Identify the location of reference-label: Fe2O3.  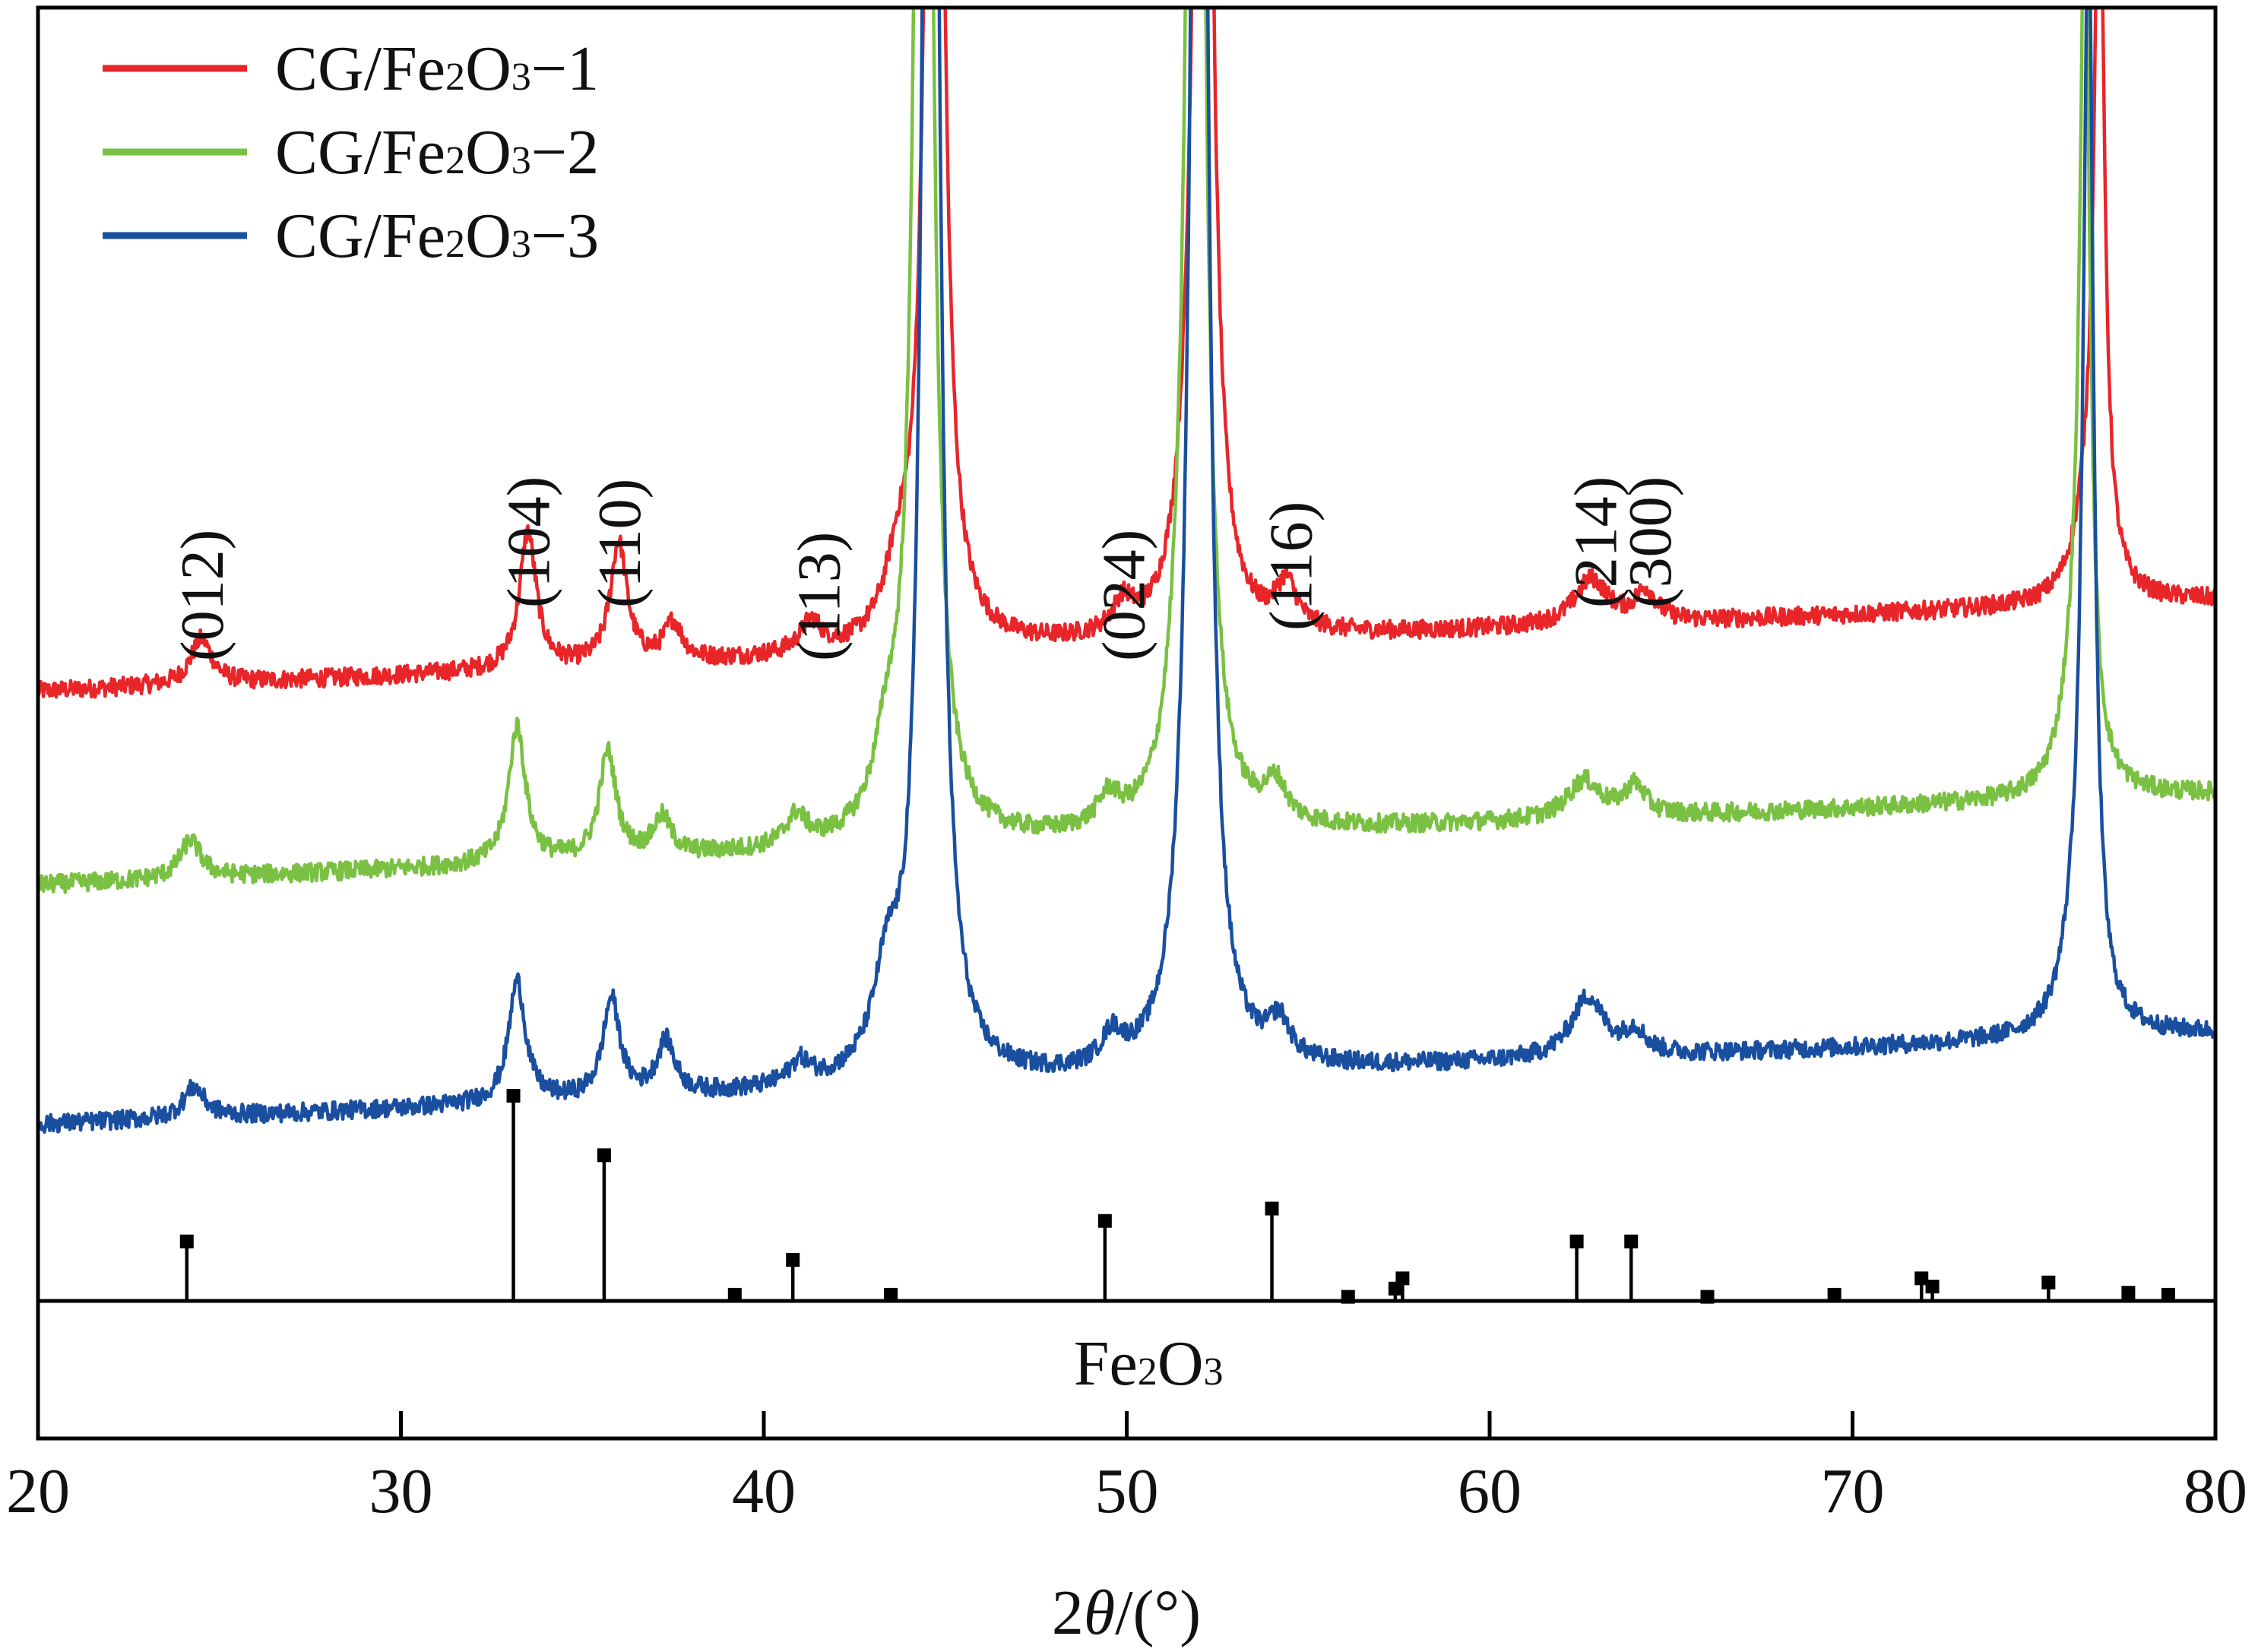
(1149, 1363).